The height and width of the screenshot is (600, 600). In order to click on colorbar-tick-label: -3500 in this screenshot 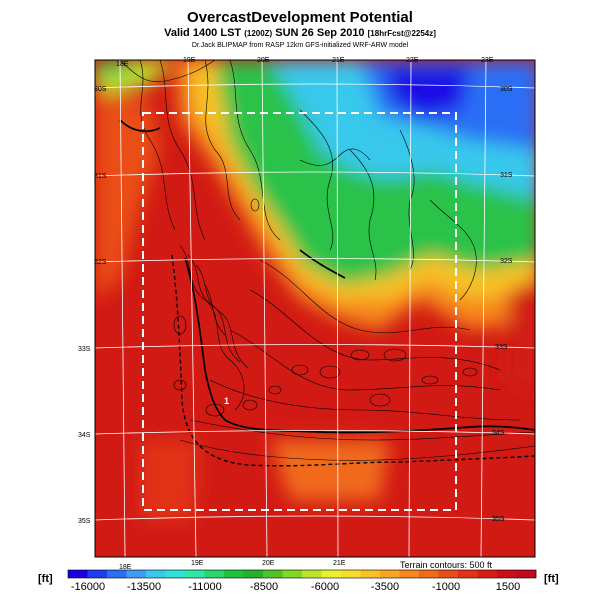, I will do `click(385, 587)`.